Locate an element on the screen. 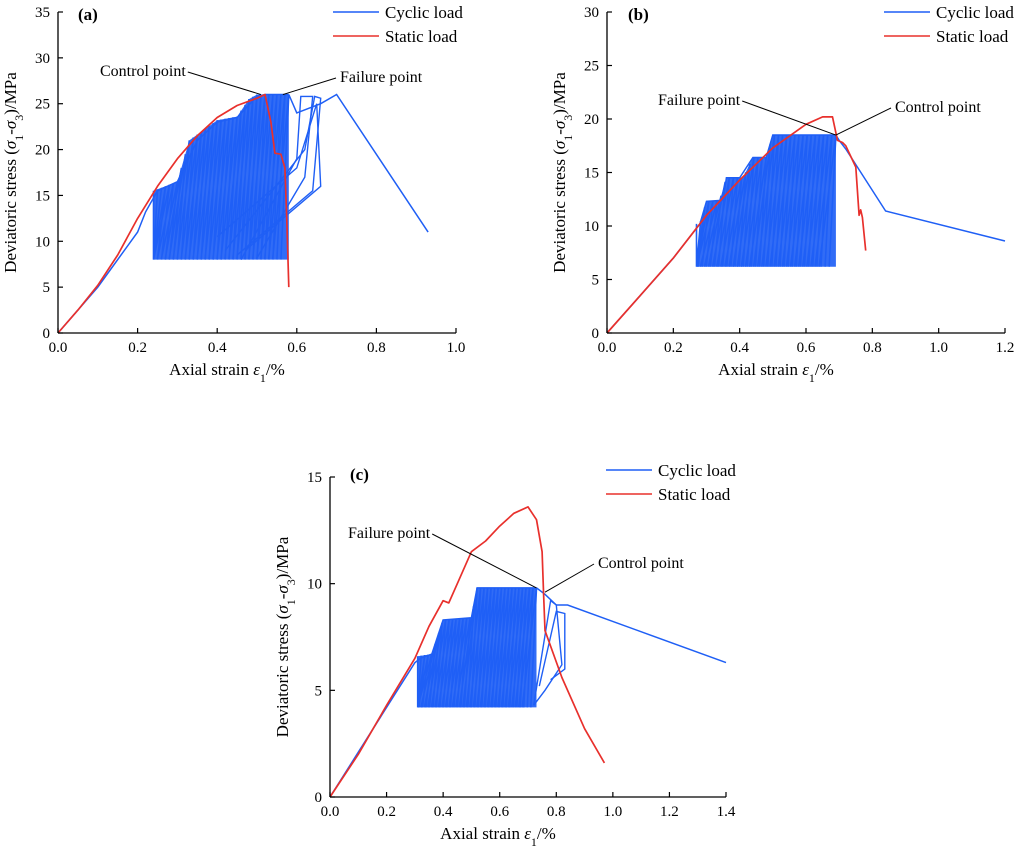  chart-b-y-axis-title: Deviatoric stress (σ1-σ3)/MPa is located at coordinates (562, 172).